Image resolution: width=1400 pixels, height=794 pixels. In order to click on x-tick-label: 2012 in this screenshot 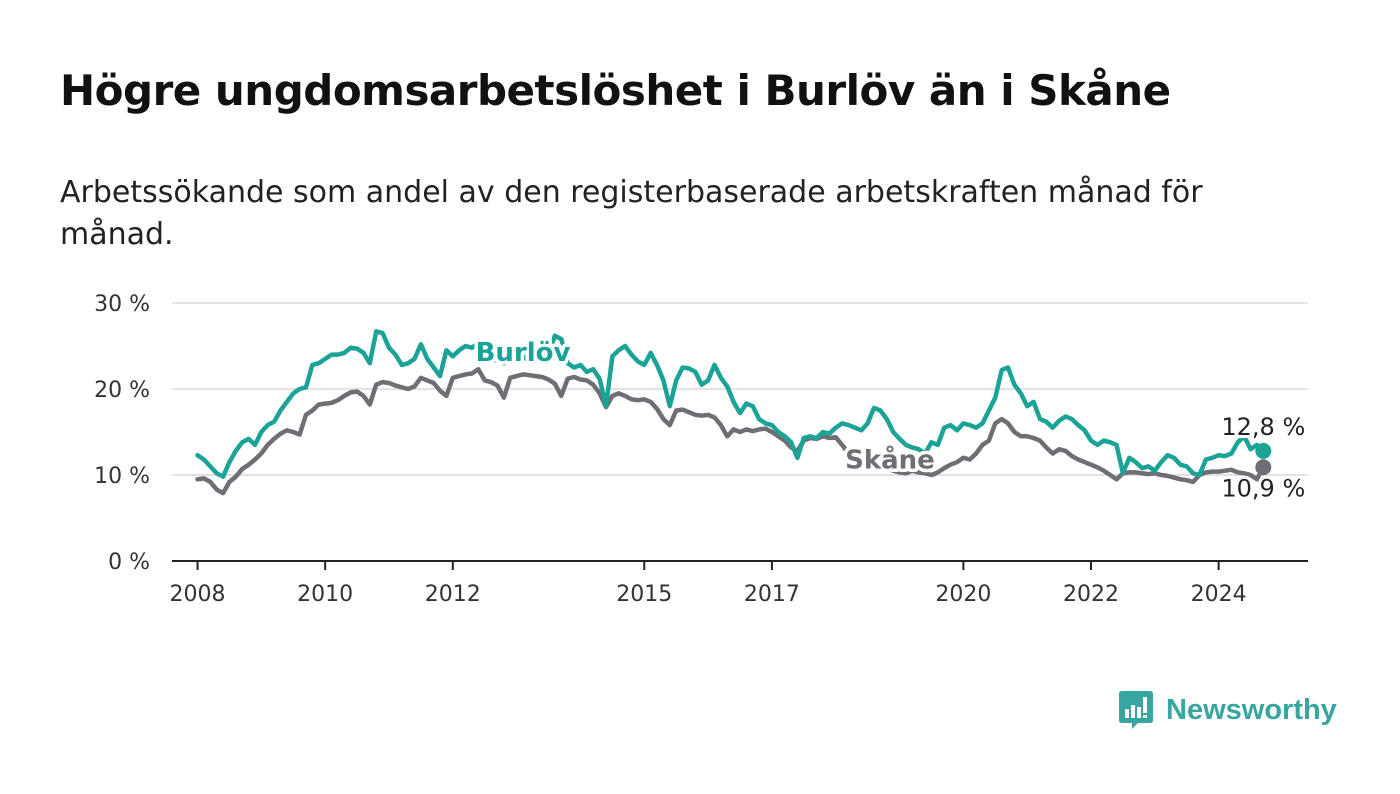, I will do `click(453, 594)`.